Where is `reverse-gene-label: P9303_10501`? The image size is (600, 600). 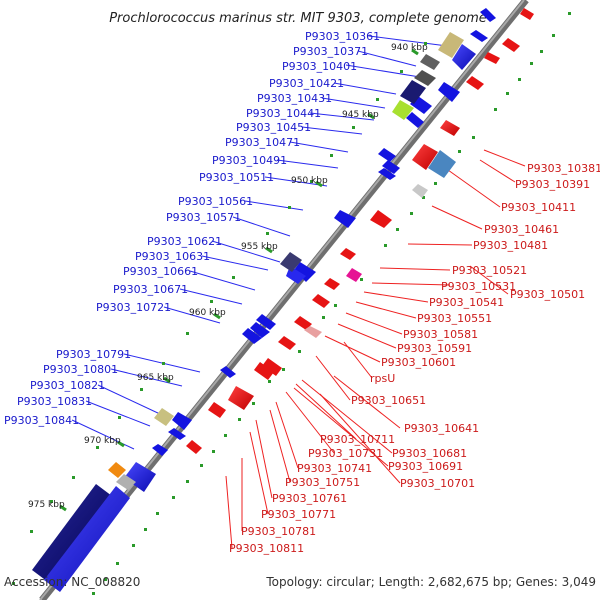 reverse-gene-label: P9303_10501 is located at coordinates (547, 294).